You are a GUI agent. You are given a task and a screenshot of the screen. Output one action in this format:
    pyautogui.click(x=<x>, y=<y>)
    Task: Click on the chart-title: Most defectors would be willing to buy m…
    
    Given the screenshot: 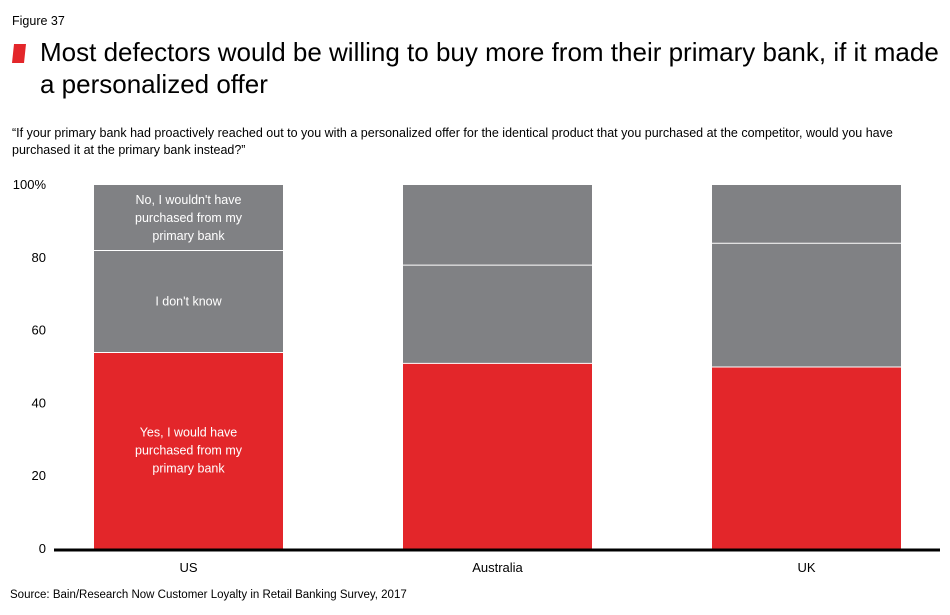 What is the action you would take?
    pyautogui.click(x=489, y=68)
    